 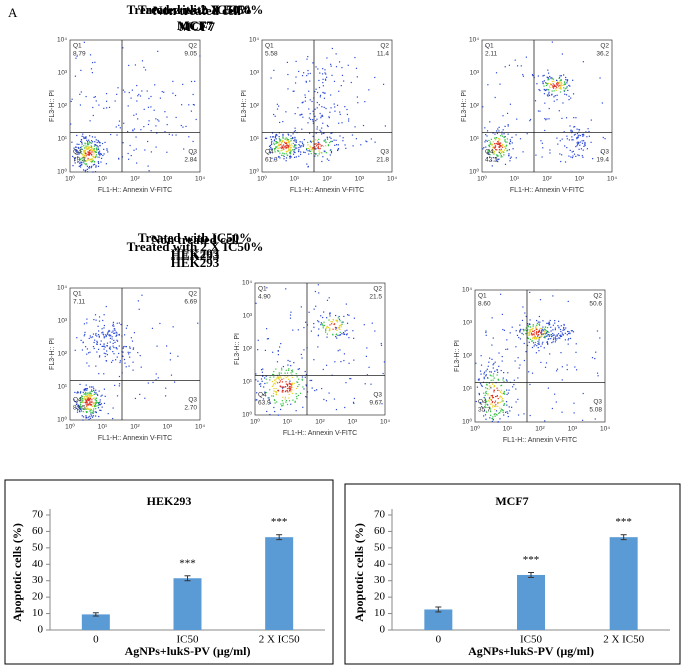 What do you see at coordinates (475, 429) in the screenshot?
I see `x-tick-label: 10⁰` at bounding box center [475, 429].